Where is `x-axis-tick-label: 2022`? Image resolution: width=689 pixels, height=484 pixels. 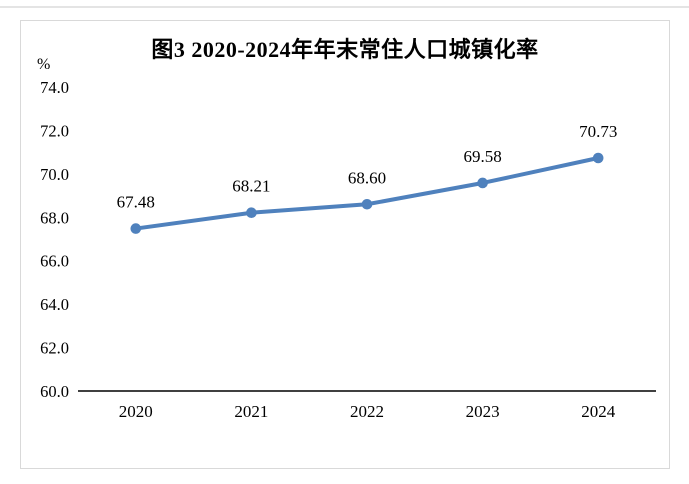
x-axis-tick-label: 2022 is located at coordinates (367, 411).